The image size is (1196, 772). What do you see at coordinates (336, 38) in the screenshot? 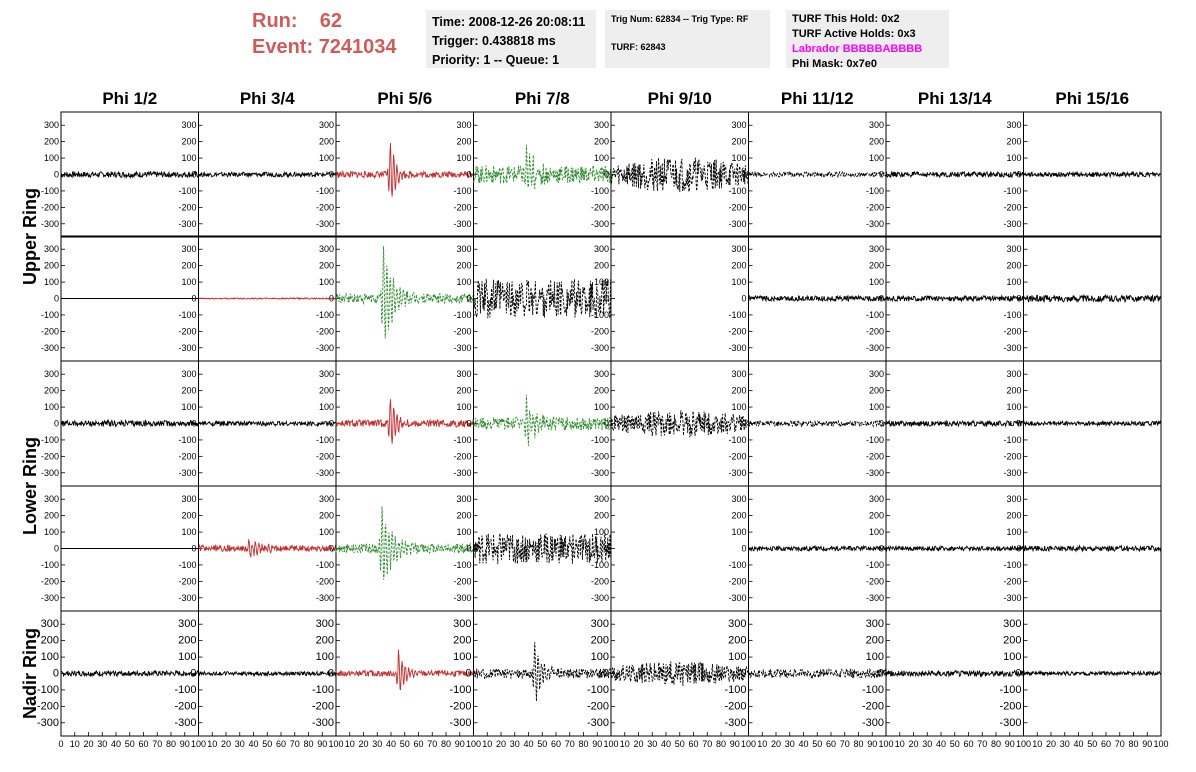
I see `run-event-box: Run: 62 Event: 7241034` at bounding box center [336, 38].